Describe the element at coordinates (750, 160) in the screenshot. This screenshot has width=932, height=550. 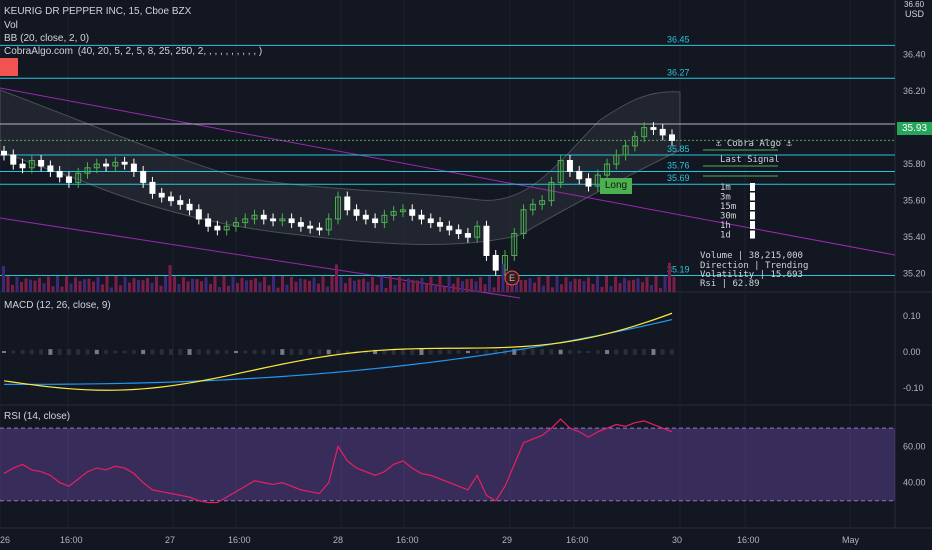
I see `cobra-last-signal: Last Signal` at that location.